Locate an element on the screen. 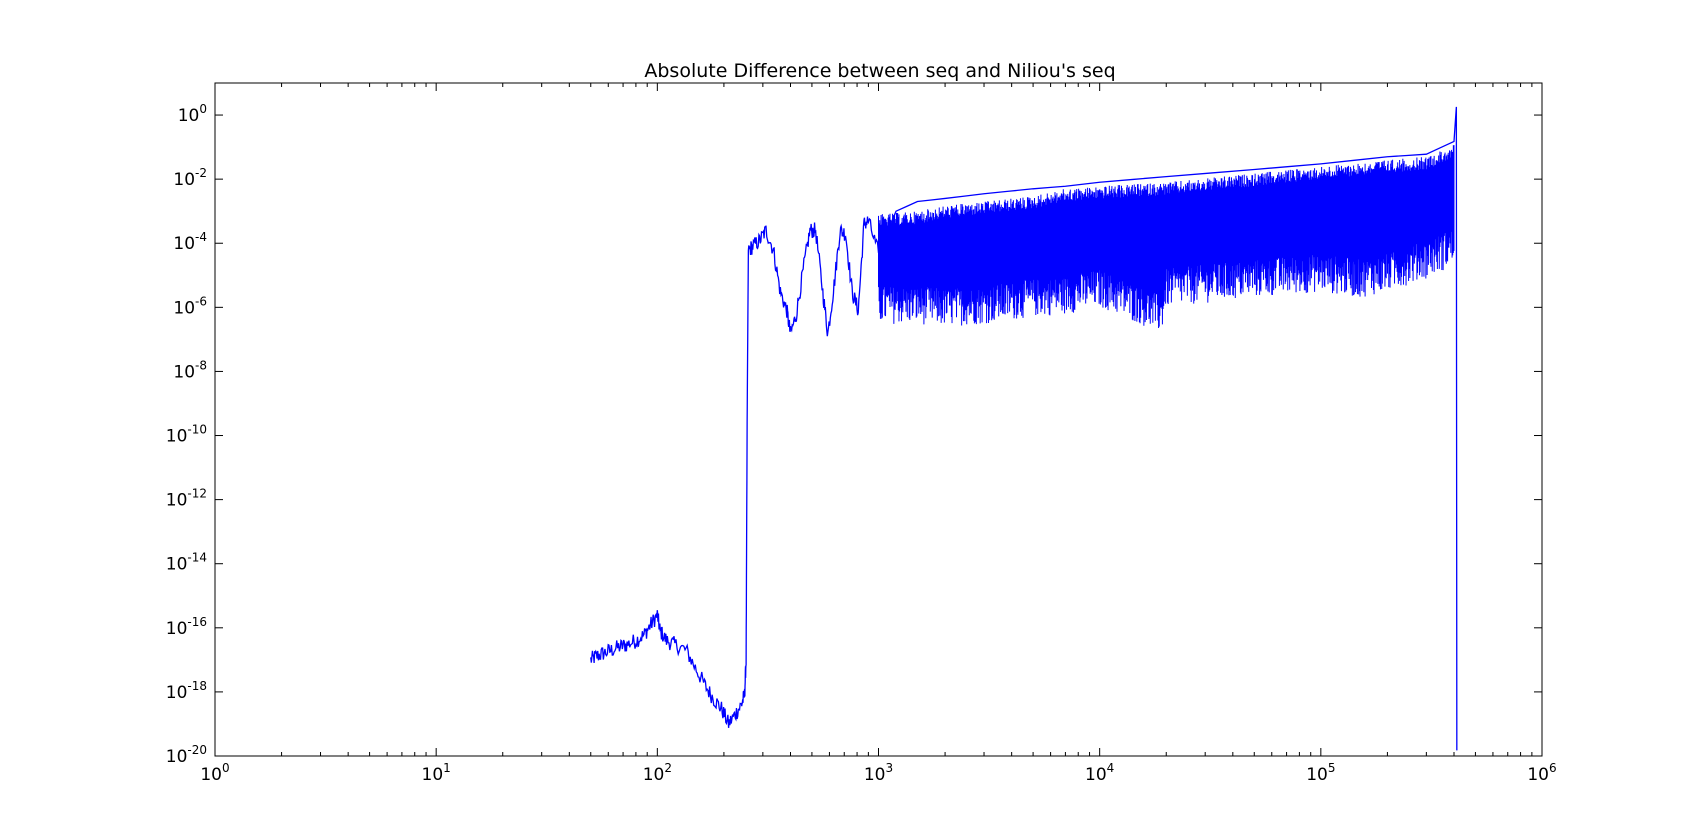 The width and height of the screenshot is (1707, 837). y-tick-label: 10⁰ is located at coordinates (192, 114).